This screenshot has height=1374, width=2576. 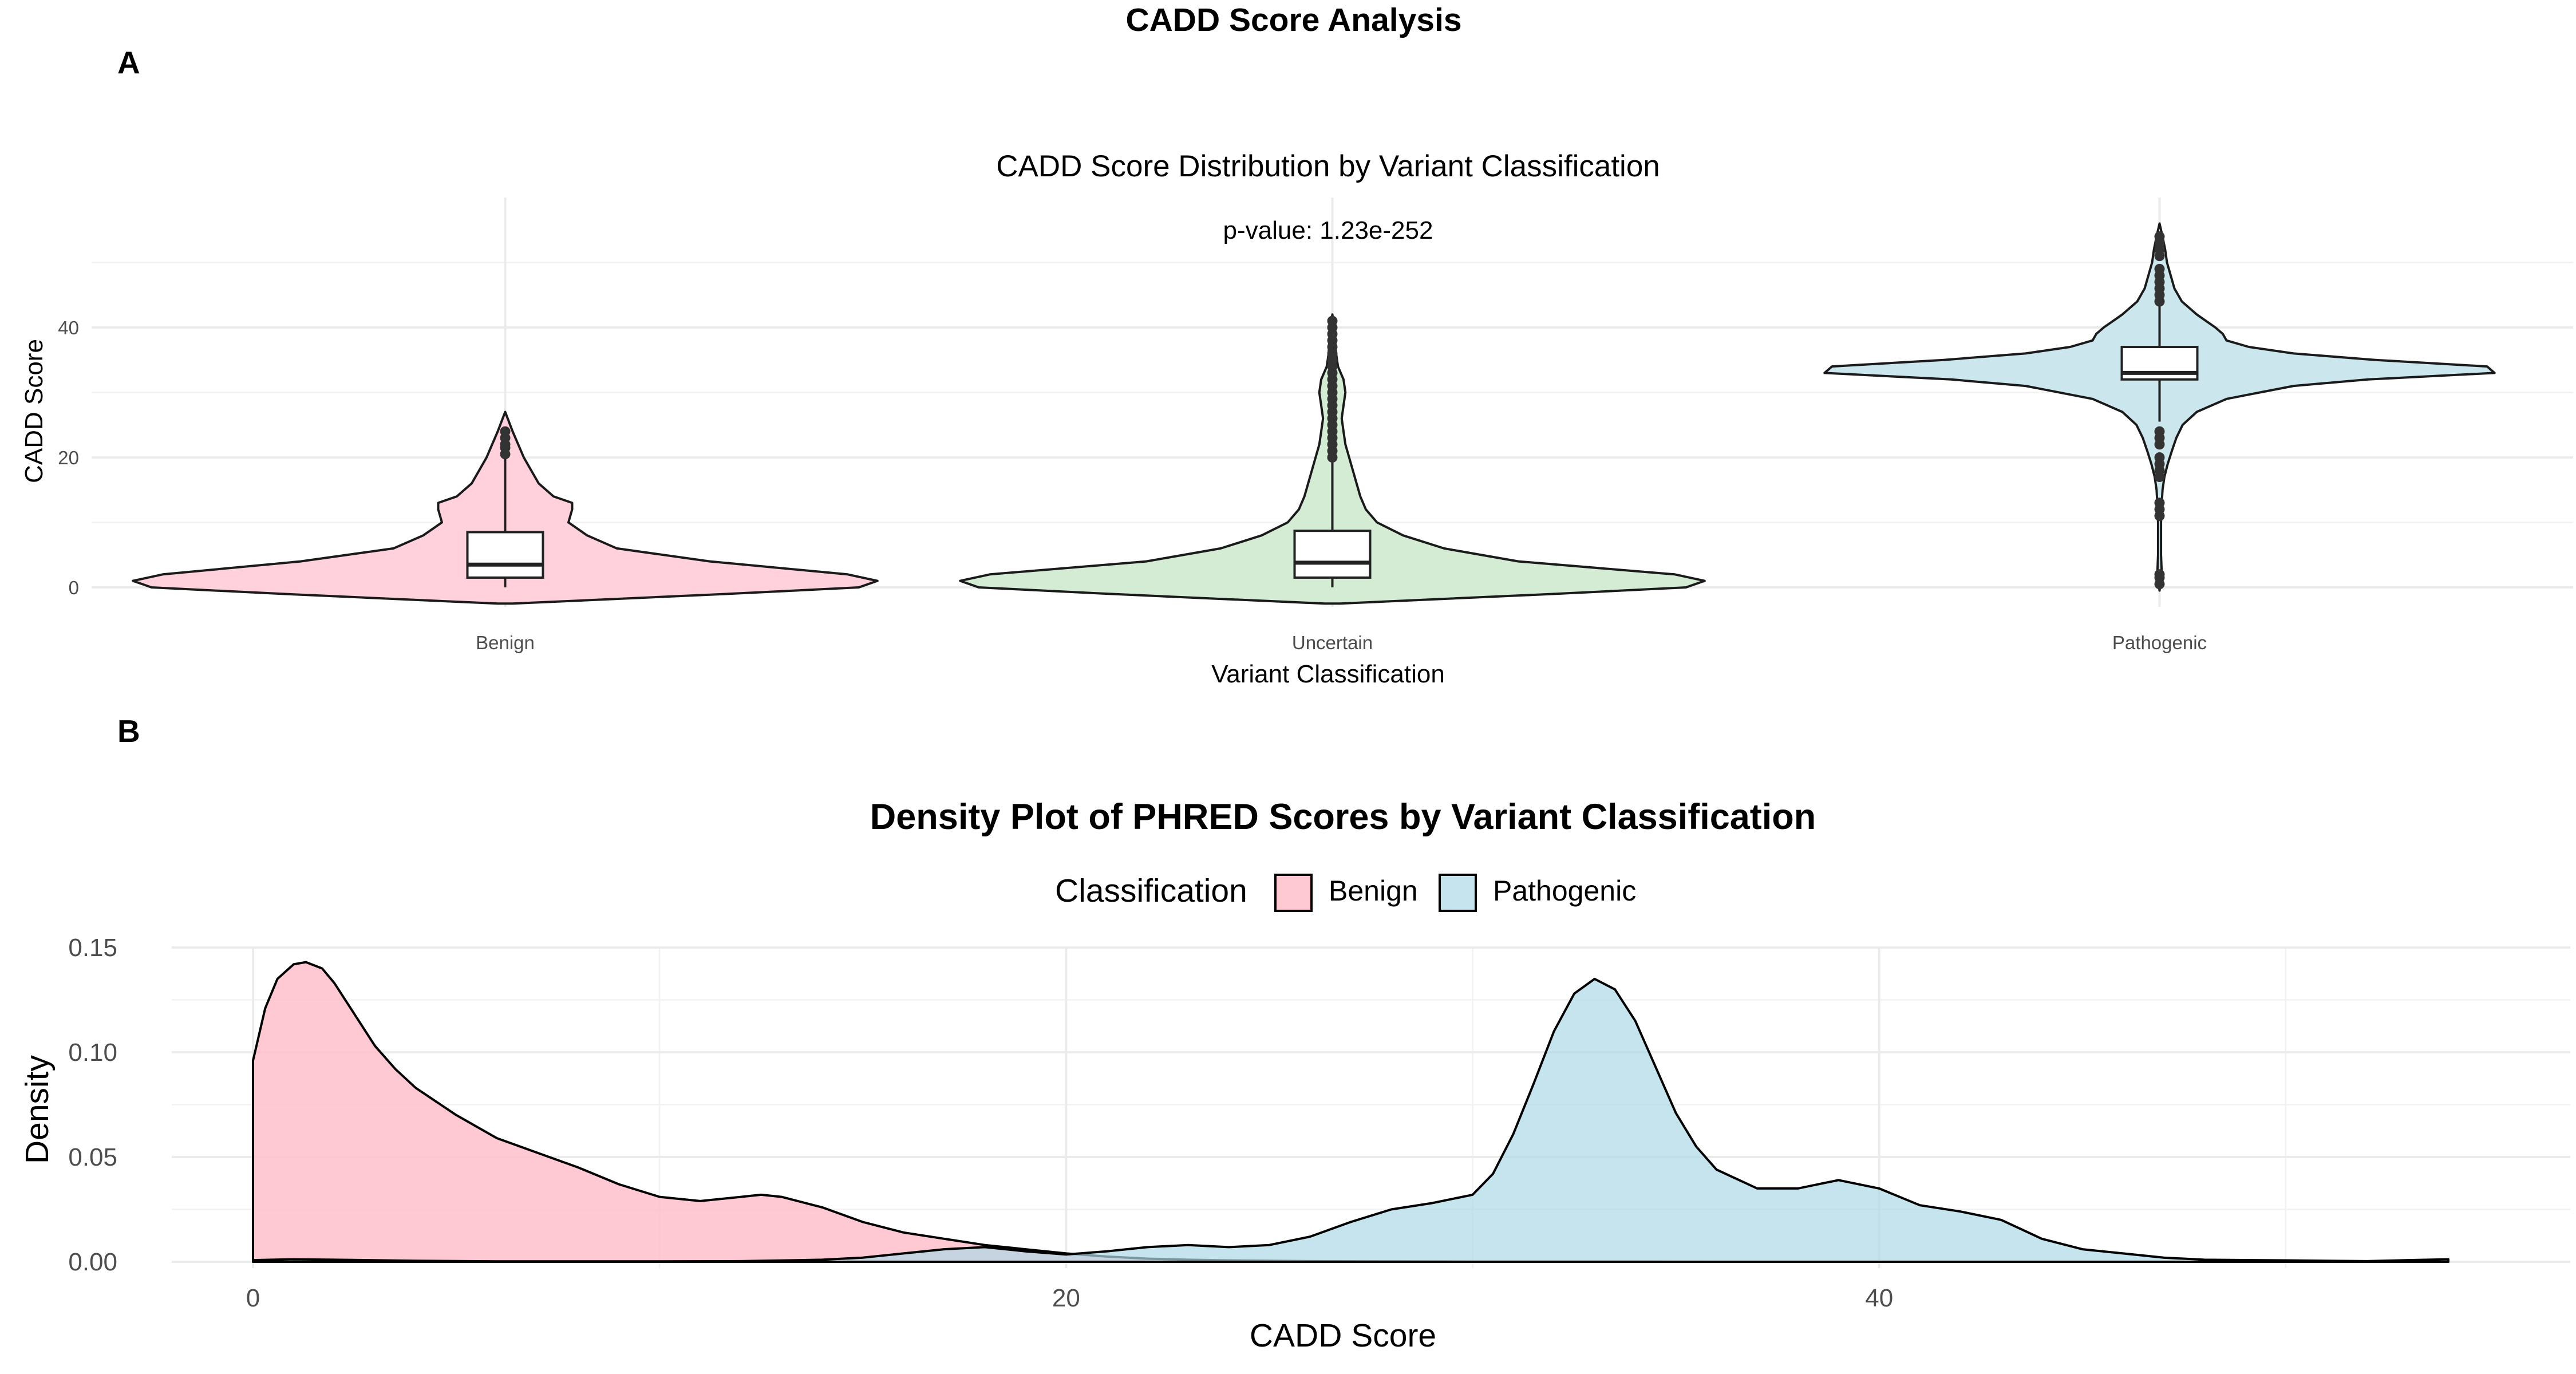 What do you see at coordinates (2159, 407) in the screenshot?
I see `violin-group-pathogenic` at bounding box center [2159, 407].